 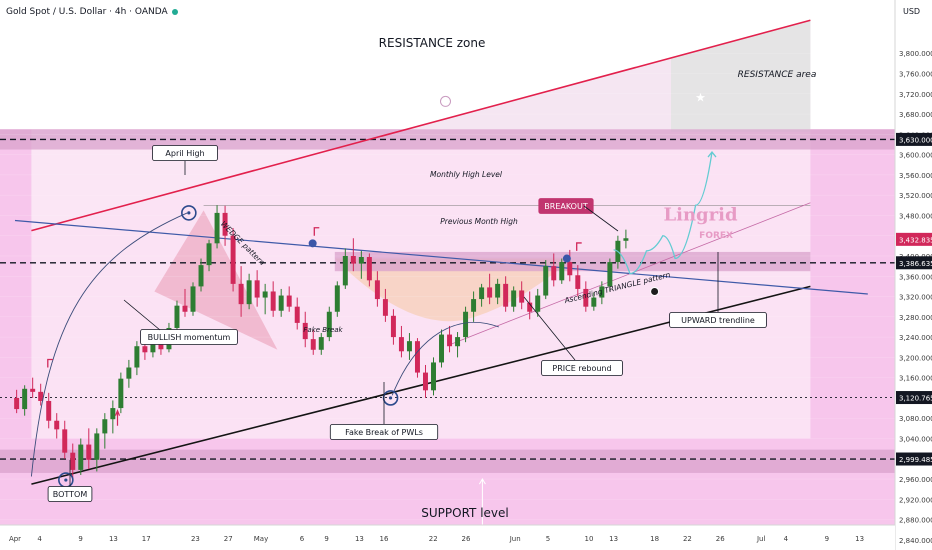 I want to click on x-tick-label: 4, so click(x=39, y=539).